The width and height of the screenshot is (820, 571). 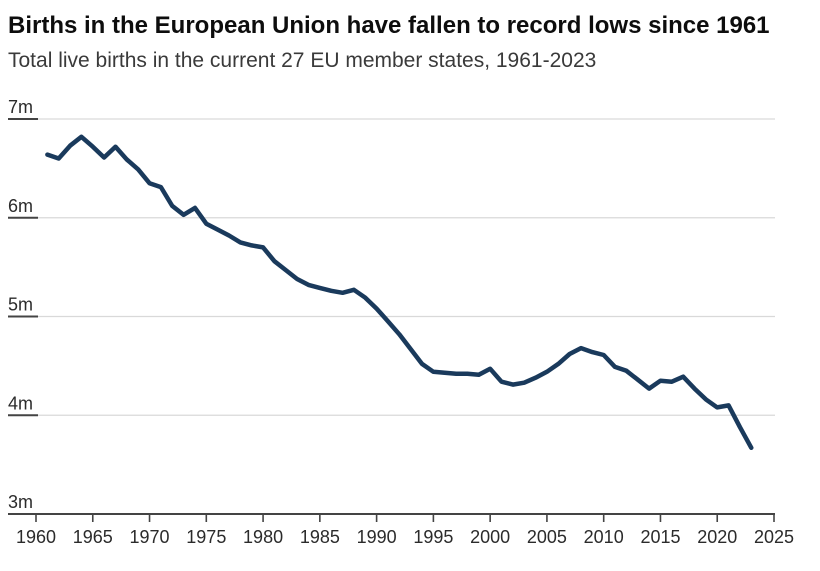 What do you see at coordinates (547, 537) in the screenshot?
I see `x-axis-label-2005: 2005` at bounding box center [547, 537].